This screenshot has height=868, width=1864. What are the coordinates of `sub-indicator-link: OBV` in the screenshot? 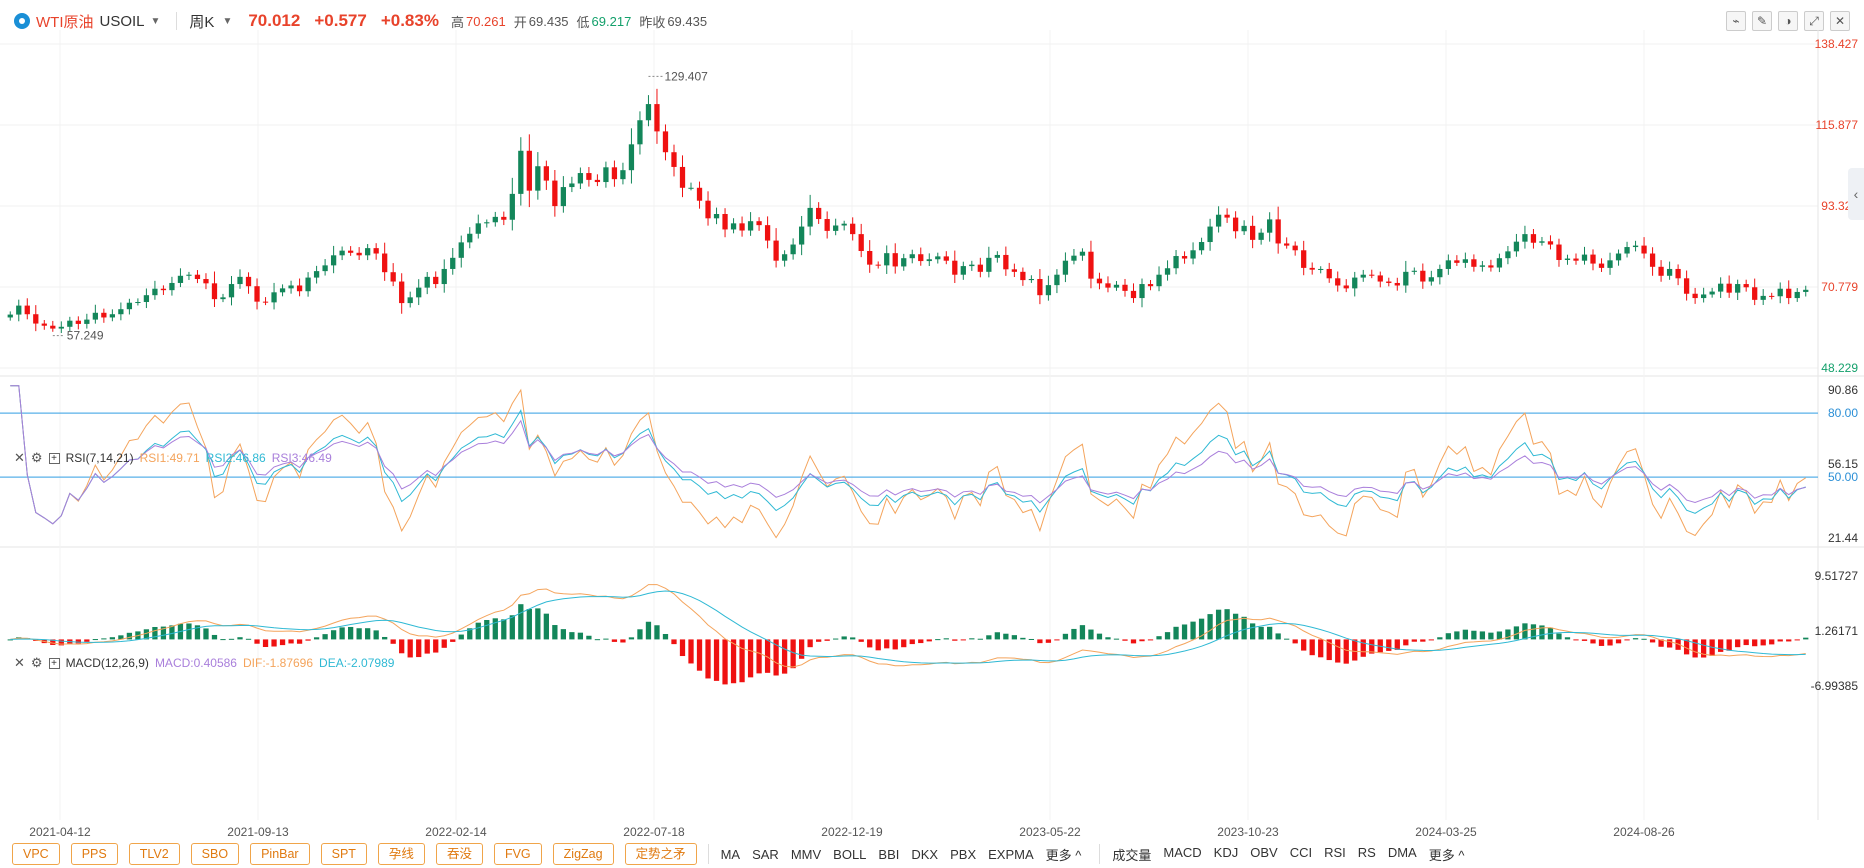 It's located at (1264, 852).